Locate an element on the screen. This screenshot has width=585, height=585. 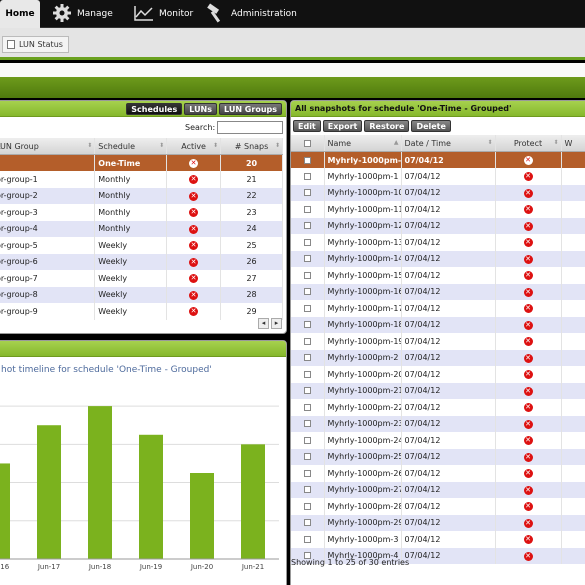
col-active: Active ⬍ is located at coordinates (194, 146).